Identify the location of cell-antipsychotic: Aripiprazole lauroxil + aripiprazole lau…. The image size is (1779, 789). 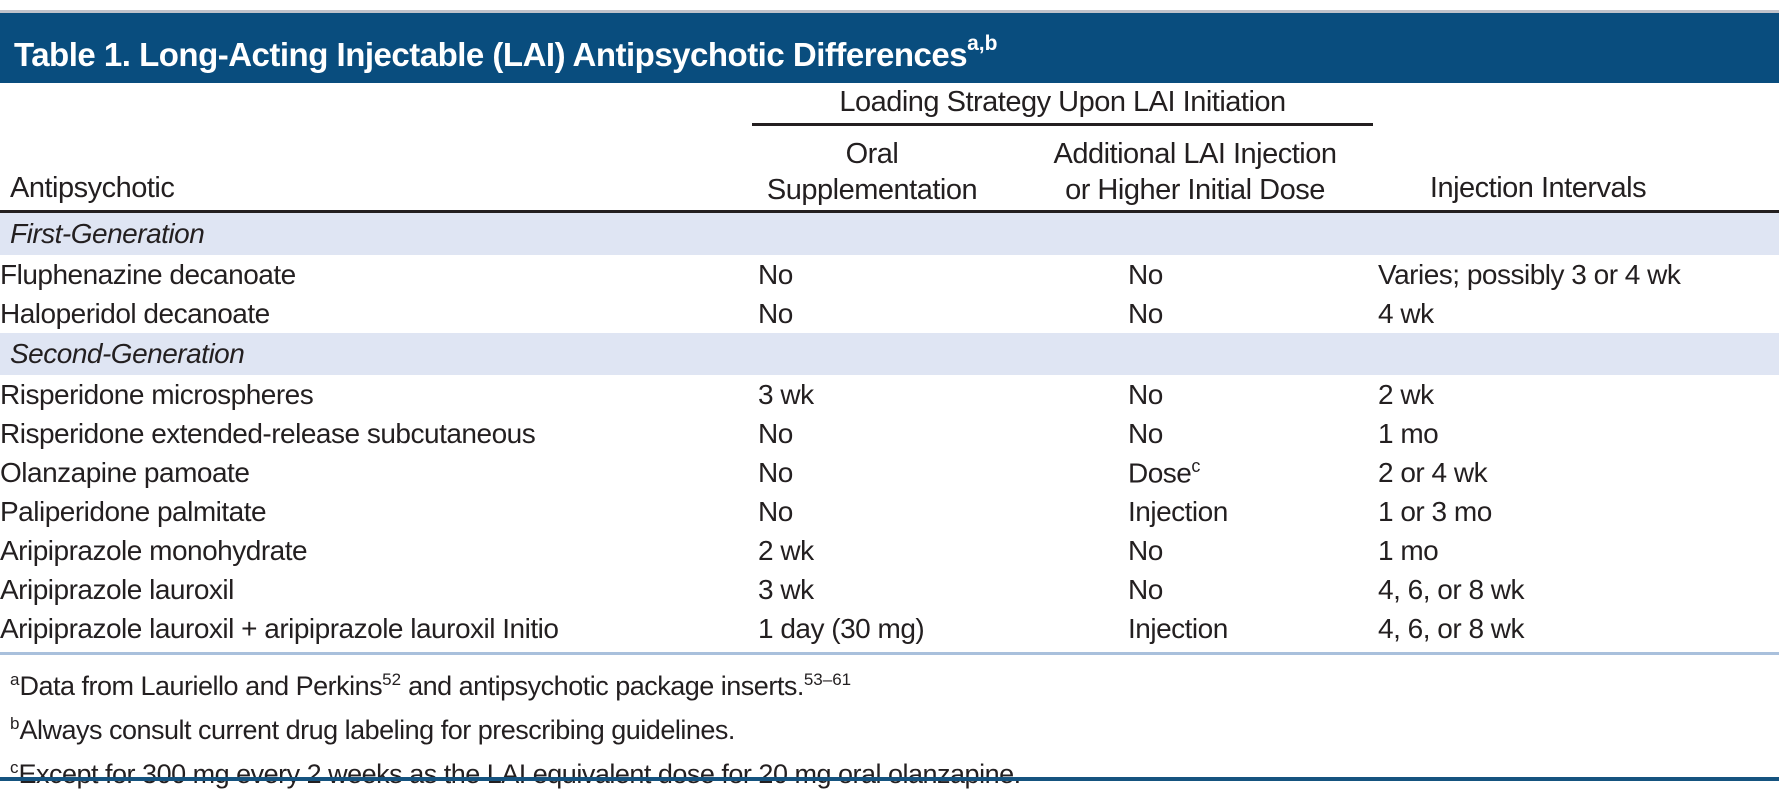
(279, 628).